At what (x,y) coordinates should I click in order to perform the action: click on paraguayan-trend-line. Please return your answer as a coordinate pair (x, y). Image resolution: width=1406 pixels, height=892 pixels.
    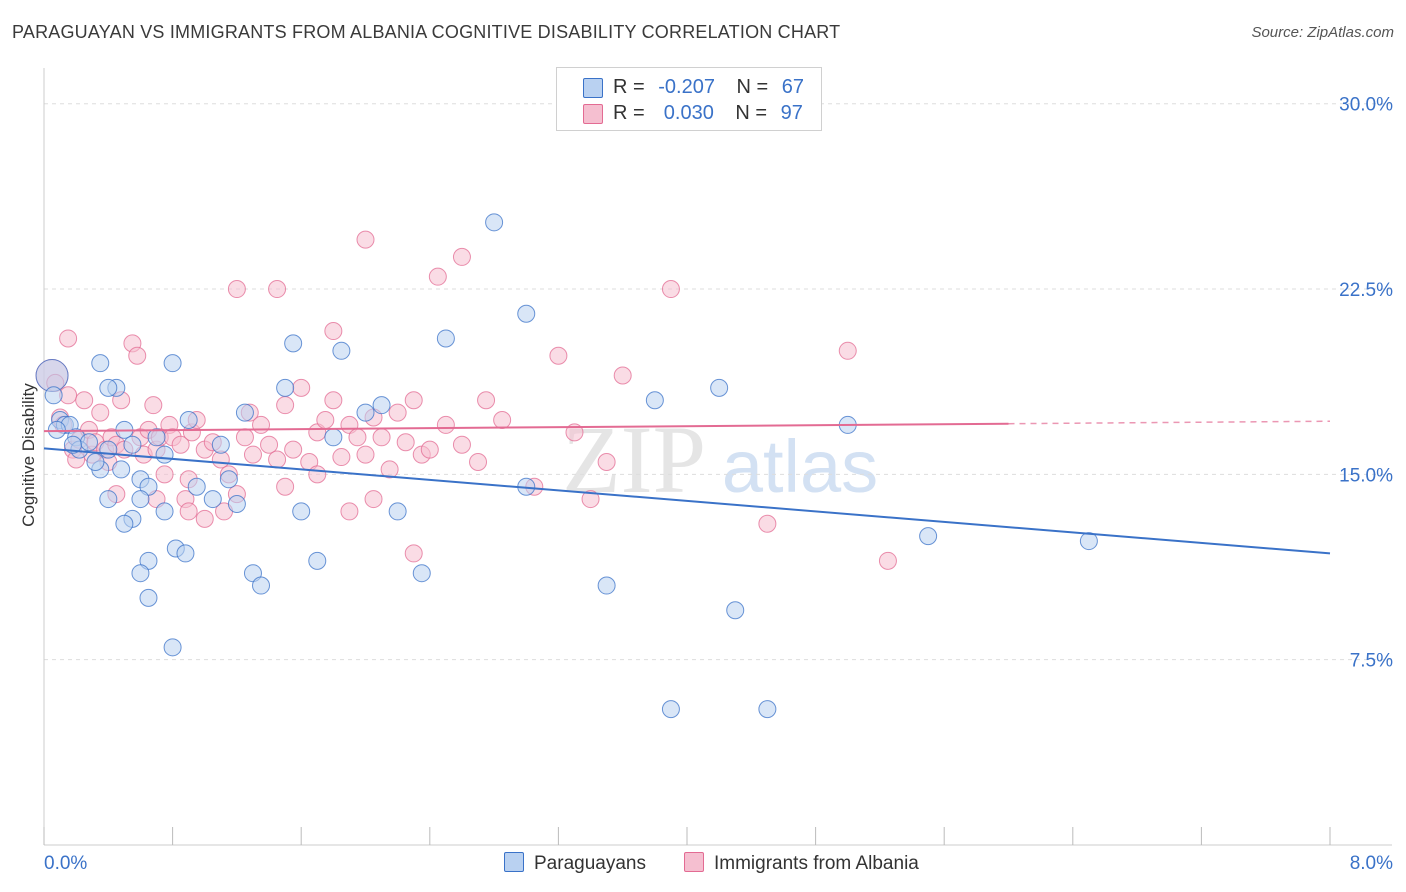
    Looking at the image, I should click on (687, 501).